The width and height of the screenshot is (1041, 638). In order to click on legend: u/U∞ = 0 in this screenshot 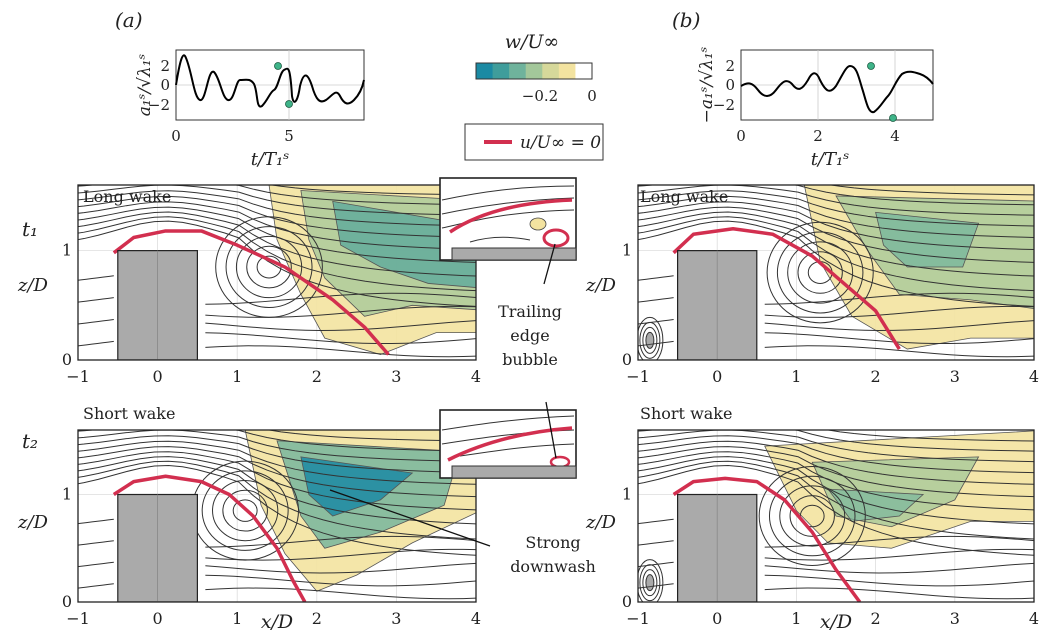, I will do `click(534, 142)`.